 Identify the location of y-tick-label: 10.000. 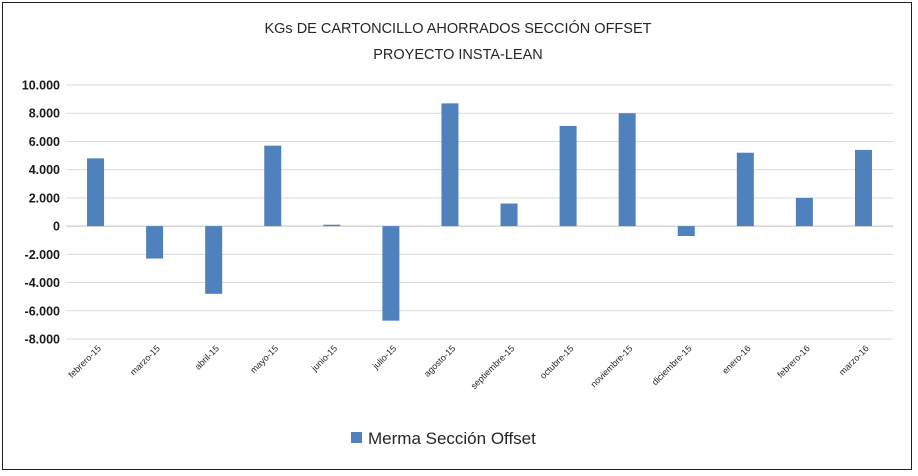
(41, 86).